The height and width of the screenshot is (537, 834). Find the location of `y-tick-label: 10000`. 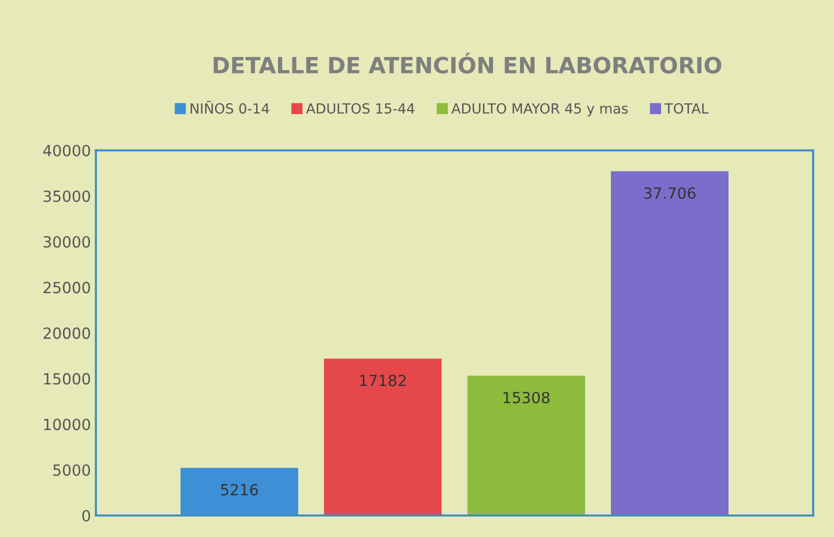

y-tick-label: 10000 is located at coordinates (67, 424).